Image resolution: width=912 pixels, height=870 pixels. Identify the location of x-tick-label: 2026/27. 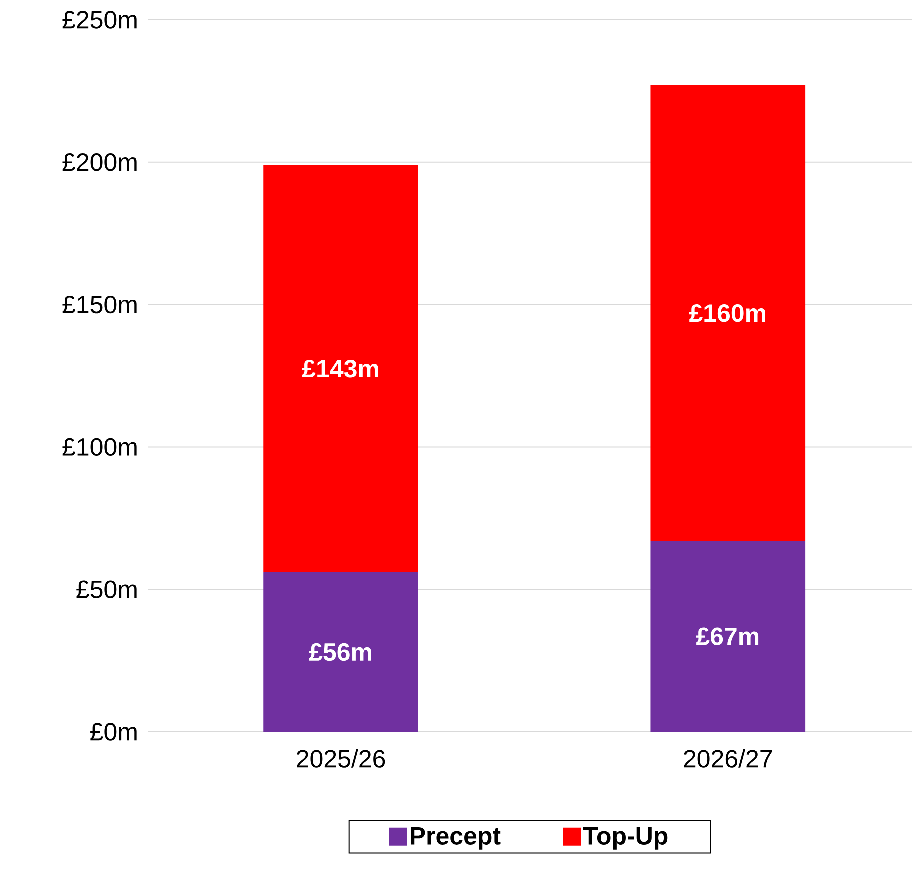
(728, 759).